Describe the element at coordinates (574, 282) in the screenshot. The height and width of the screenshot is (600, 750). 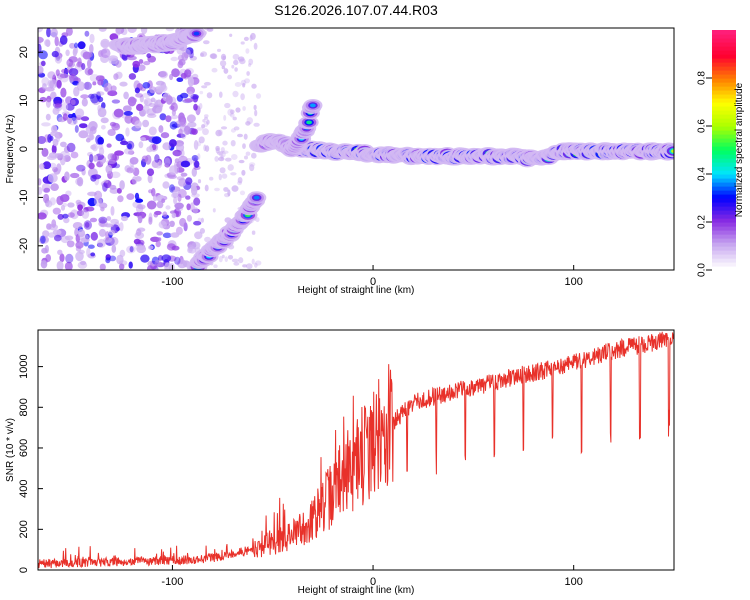
I see `x-tick-label: 100` at that location.